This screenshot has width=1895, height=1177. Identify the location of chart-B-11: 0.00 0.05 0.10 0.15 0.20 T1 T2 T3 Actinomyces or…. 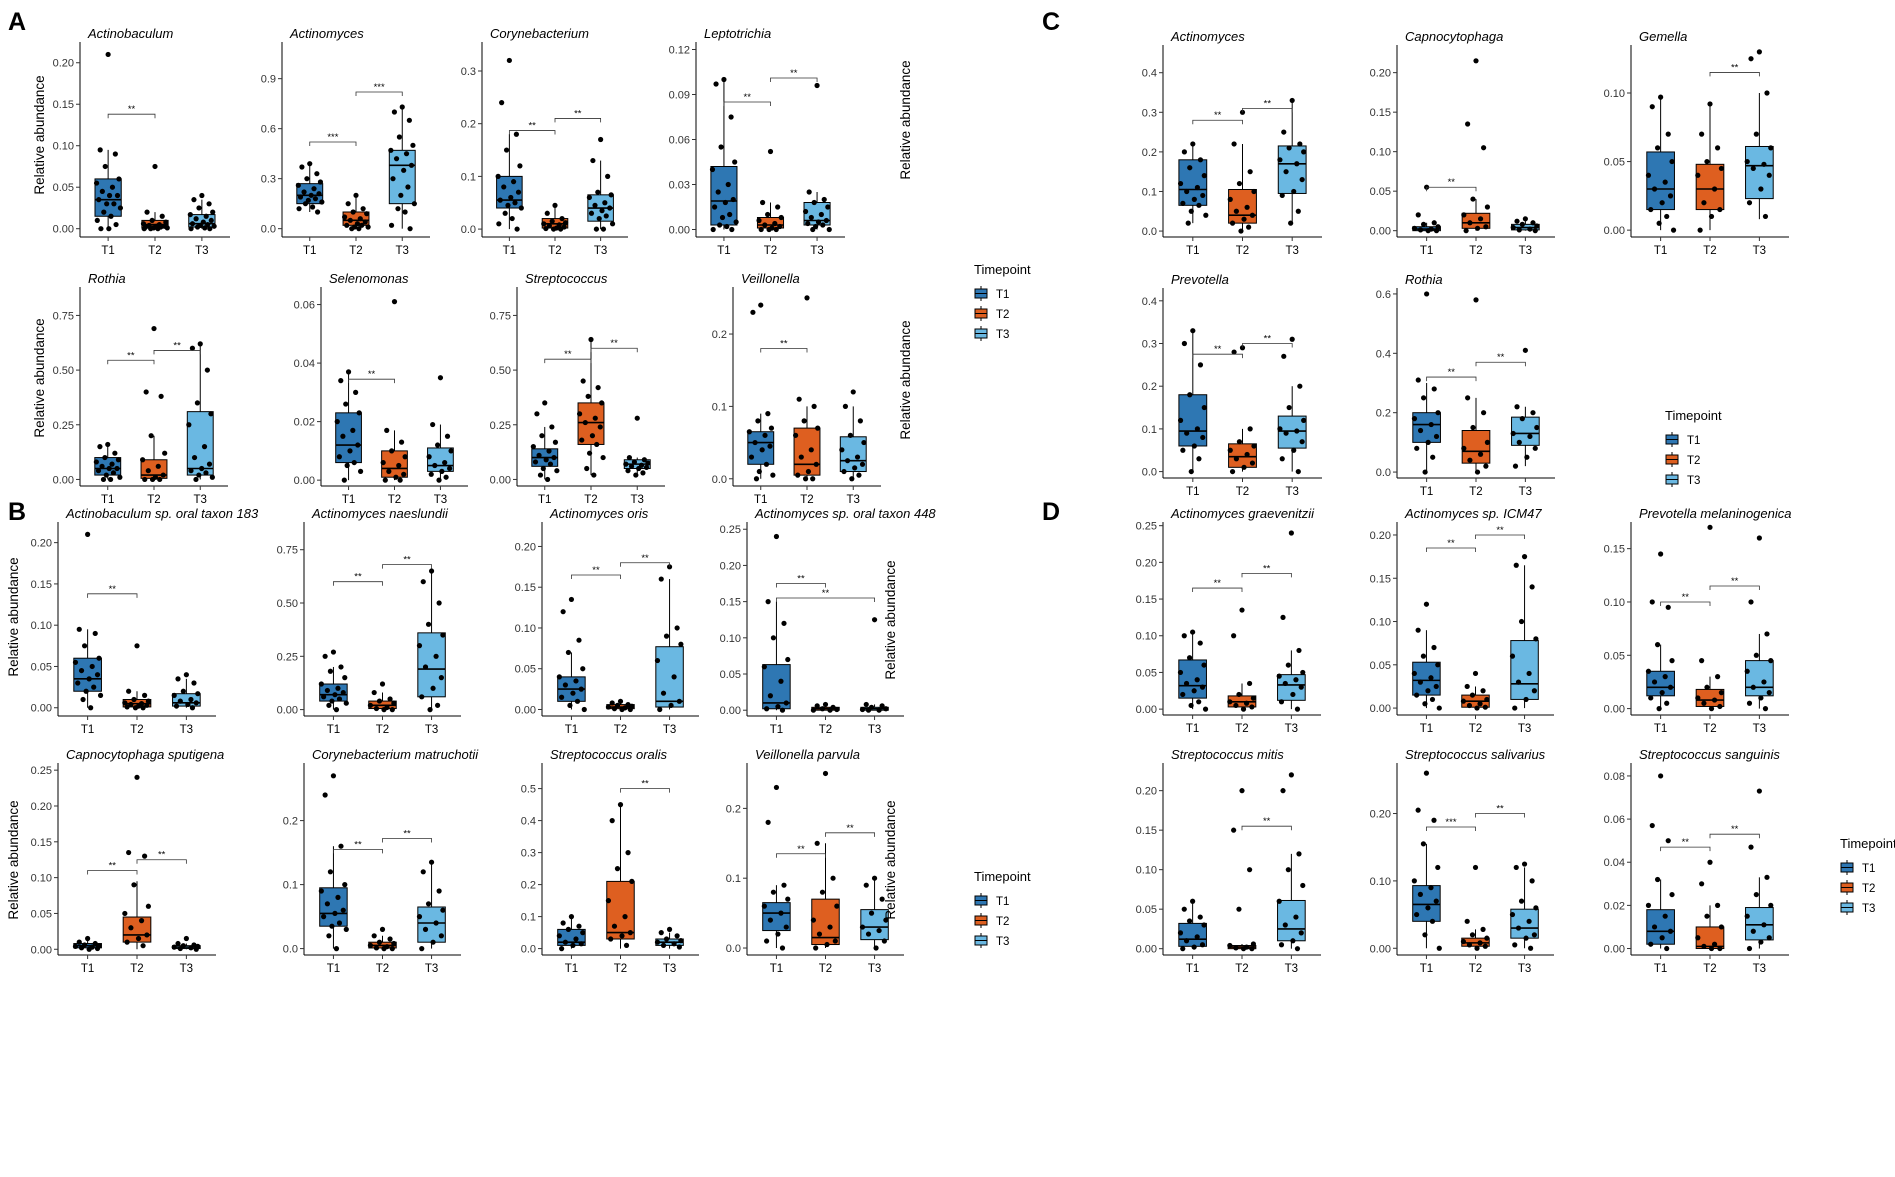
(607, 621).